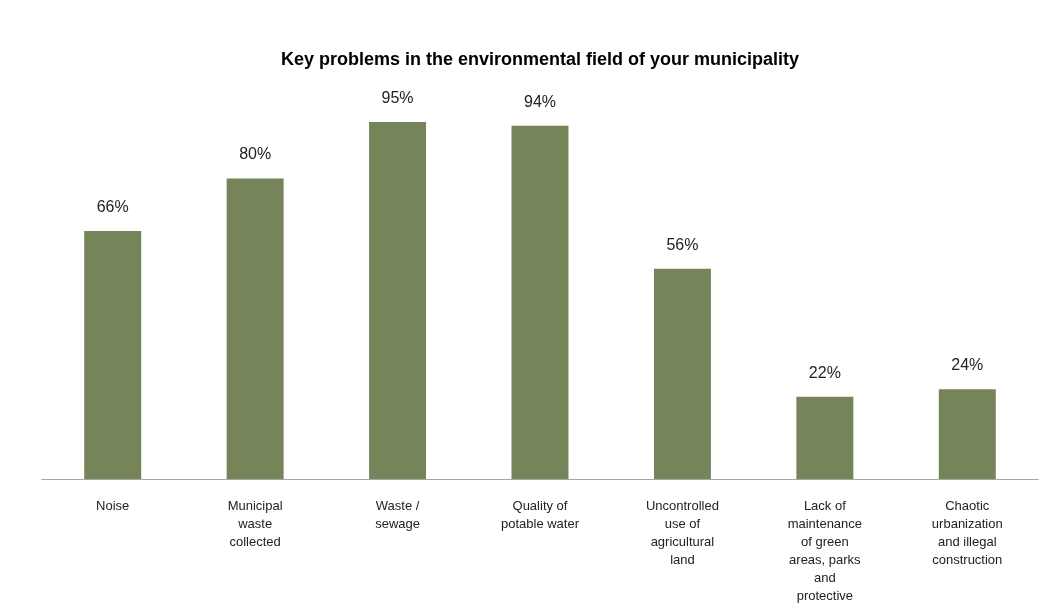 This screenshot has width=1064, height=605. Describe the element at coordinates (397, 97) in the screenshot. I see `data-label: 95%` at that location.